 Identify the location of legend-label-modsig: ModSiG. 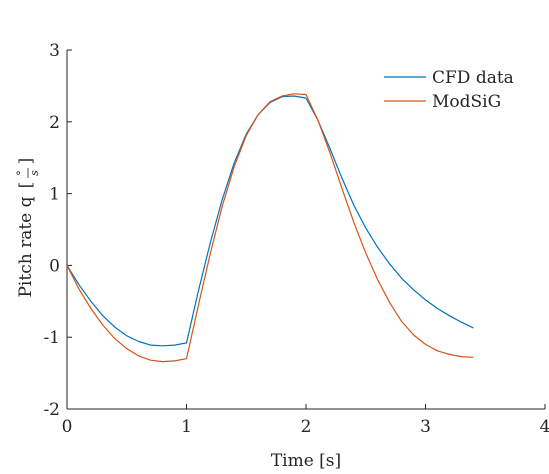
(466, 102).